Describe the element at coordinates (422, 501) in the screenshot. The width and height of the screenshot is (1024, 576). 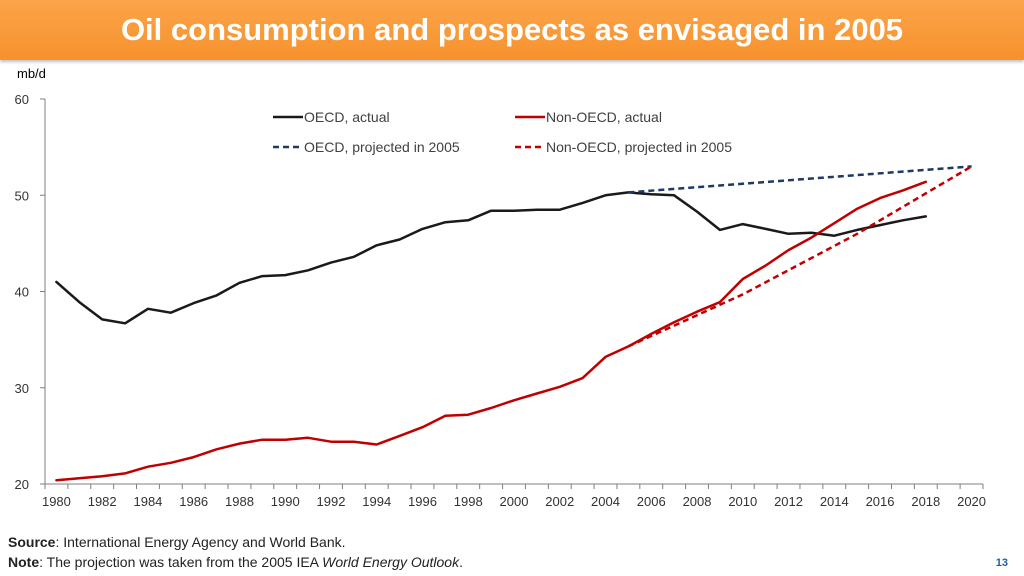
I see `x-tick-label: 1996` at that location.